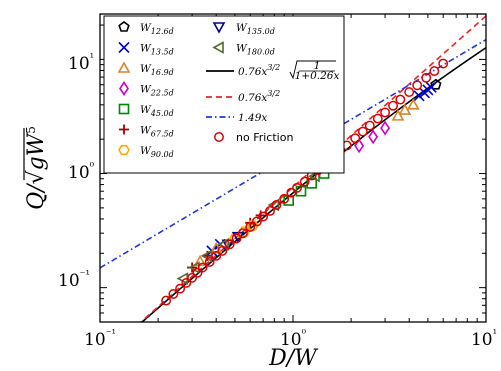 The height and width of the screenshot is (371, 501). What do you see at coordinates (259, 70) in the screenshot?
I see `legend-line-label-fit_friction: 0.76x3/2` at bounding box center [259, 70].